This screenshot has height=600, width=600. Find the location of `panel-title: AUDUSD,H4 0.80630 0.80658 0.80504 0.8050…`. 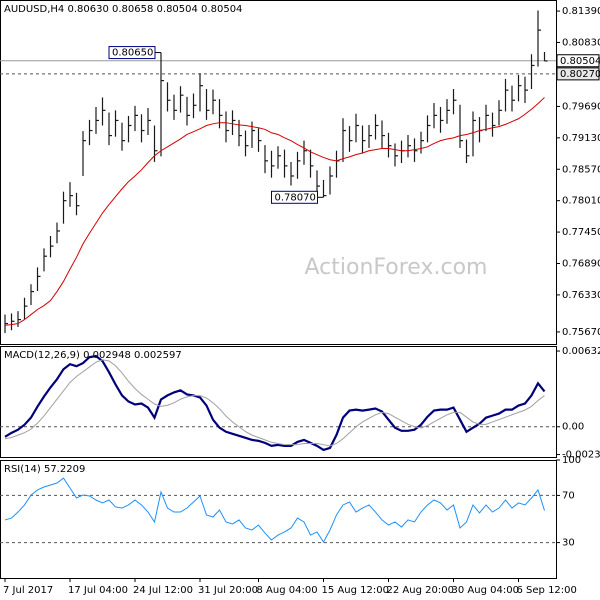

panel-title: AUDUSD,H4 0.80630 0.80658 0.80504 0.8050… is located at coordinates (123, 9).